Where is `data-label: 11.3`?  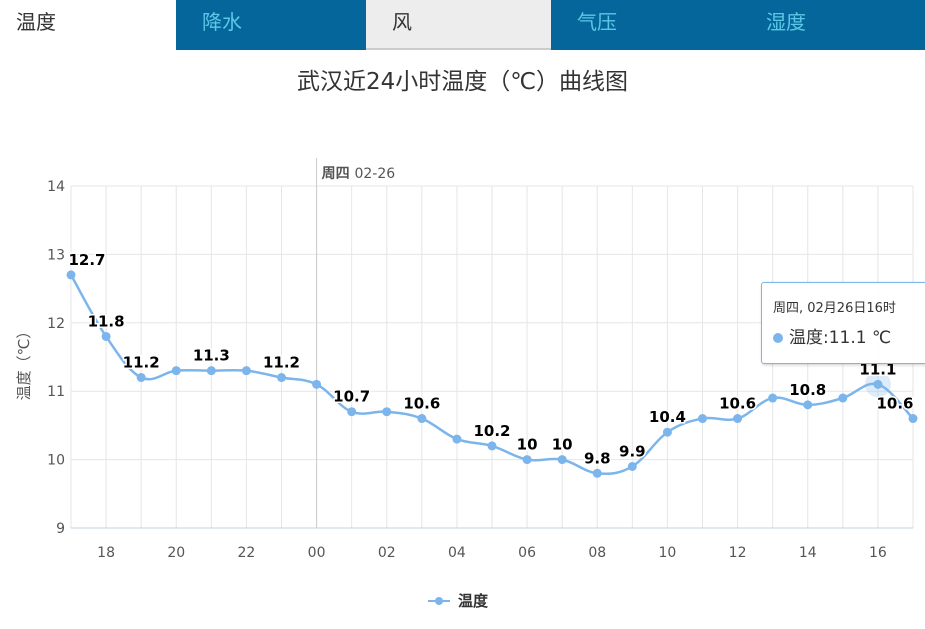
data-label: 11.3 is located at coordinates (211, 356).